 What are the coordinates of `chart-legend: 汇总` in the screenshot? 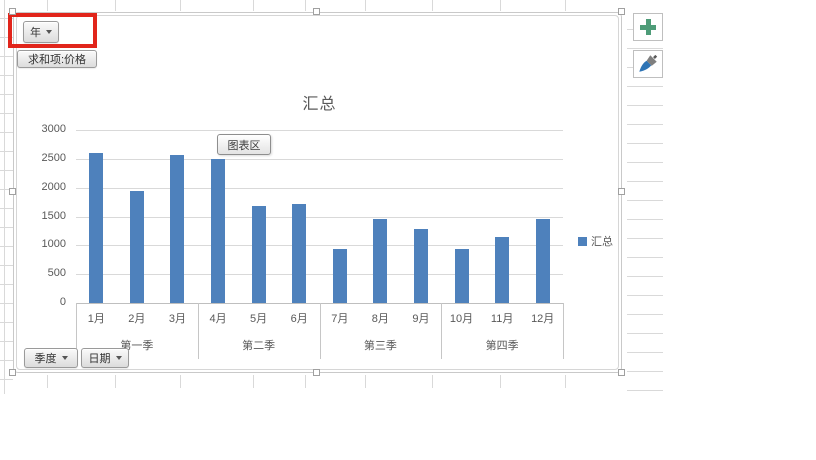 It's located at (595, 241).